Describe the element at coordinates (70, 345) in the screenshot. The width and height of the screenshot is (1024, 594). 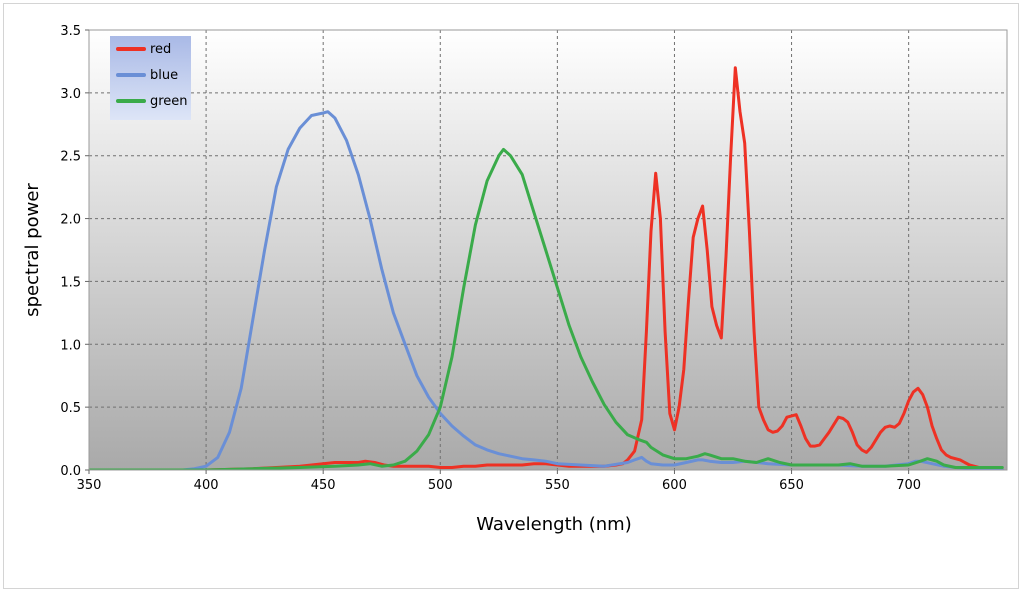
I see `y-tick-label: 1.0` at that location.